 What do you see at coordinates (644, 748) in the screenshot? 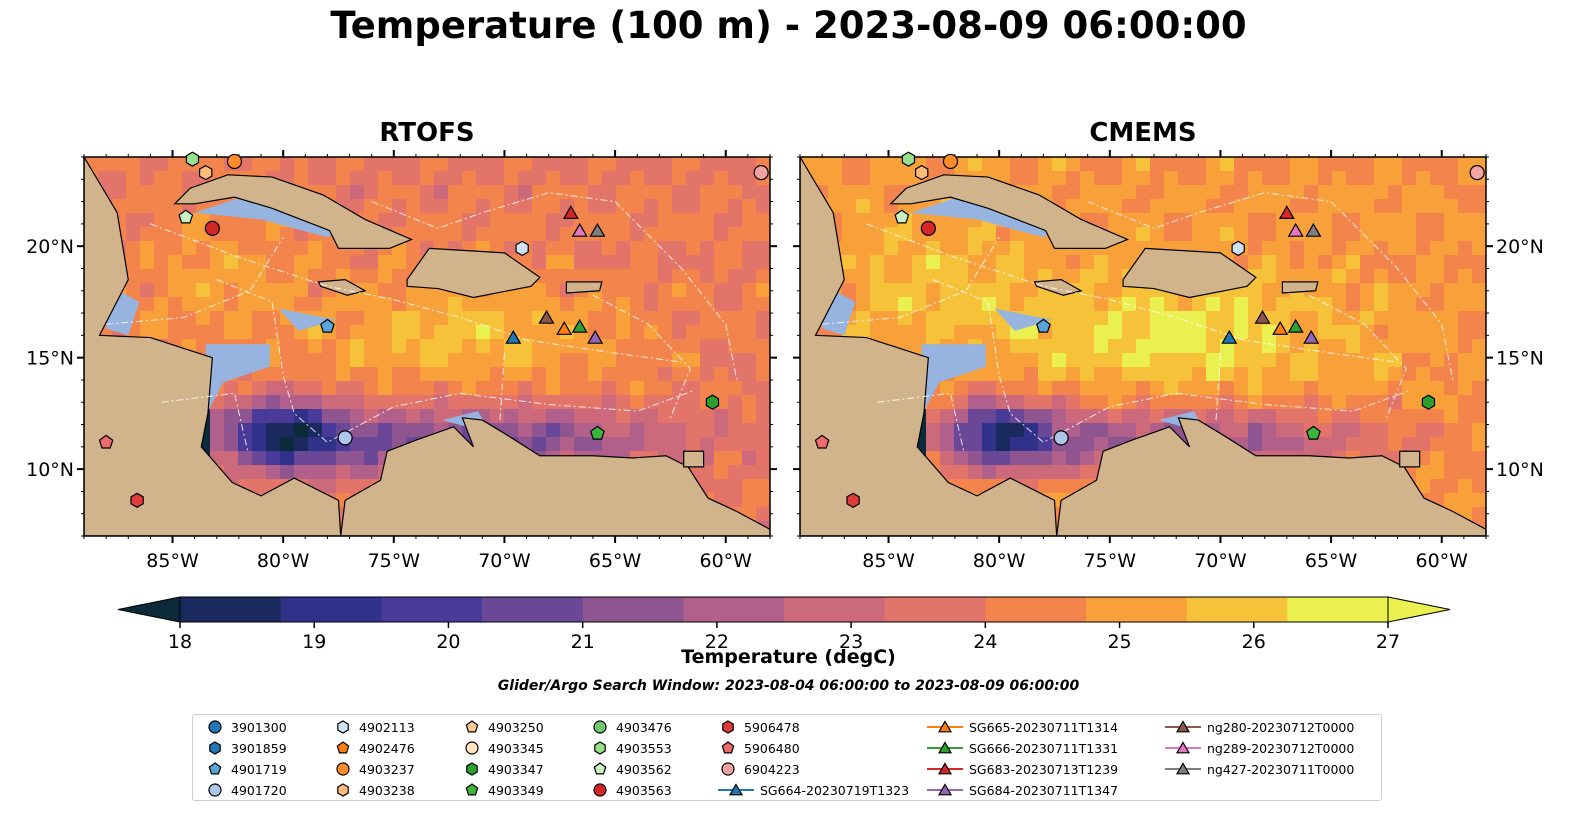
I see `legend-label: 4903553` at bounding box center [644, 748].